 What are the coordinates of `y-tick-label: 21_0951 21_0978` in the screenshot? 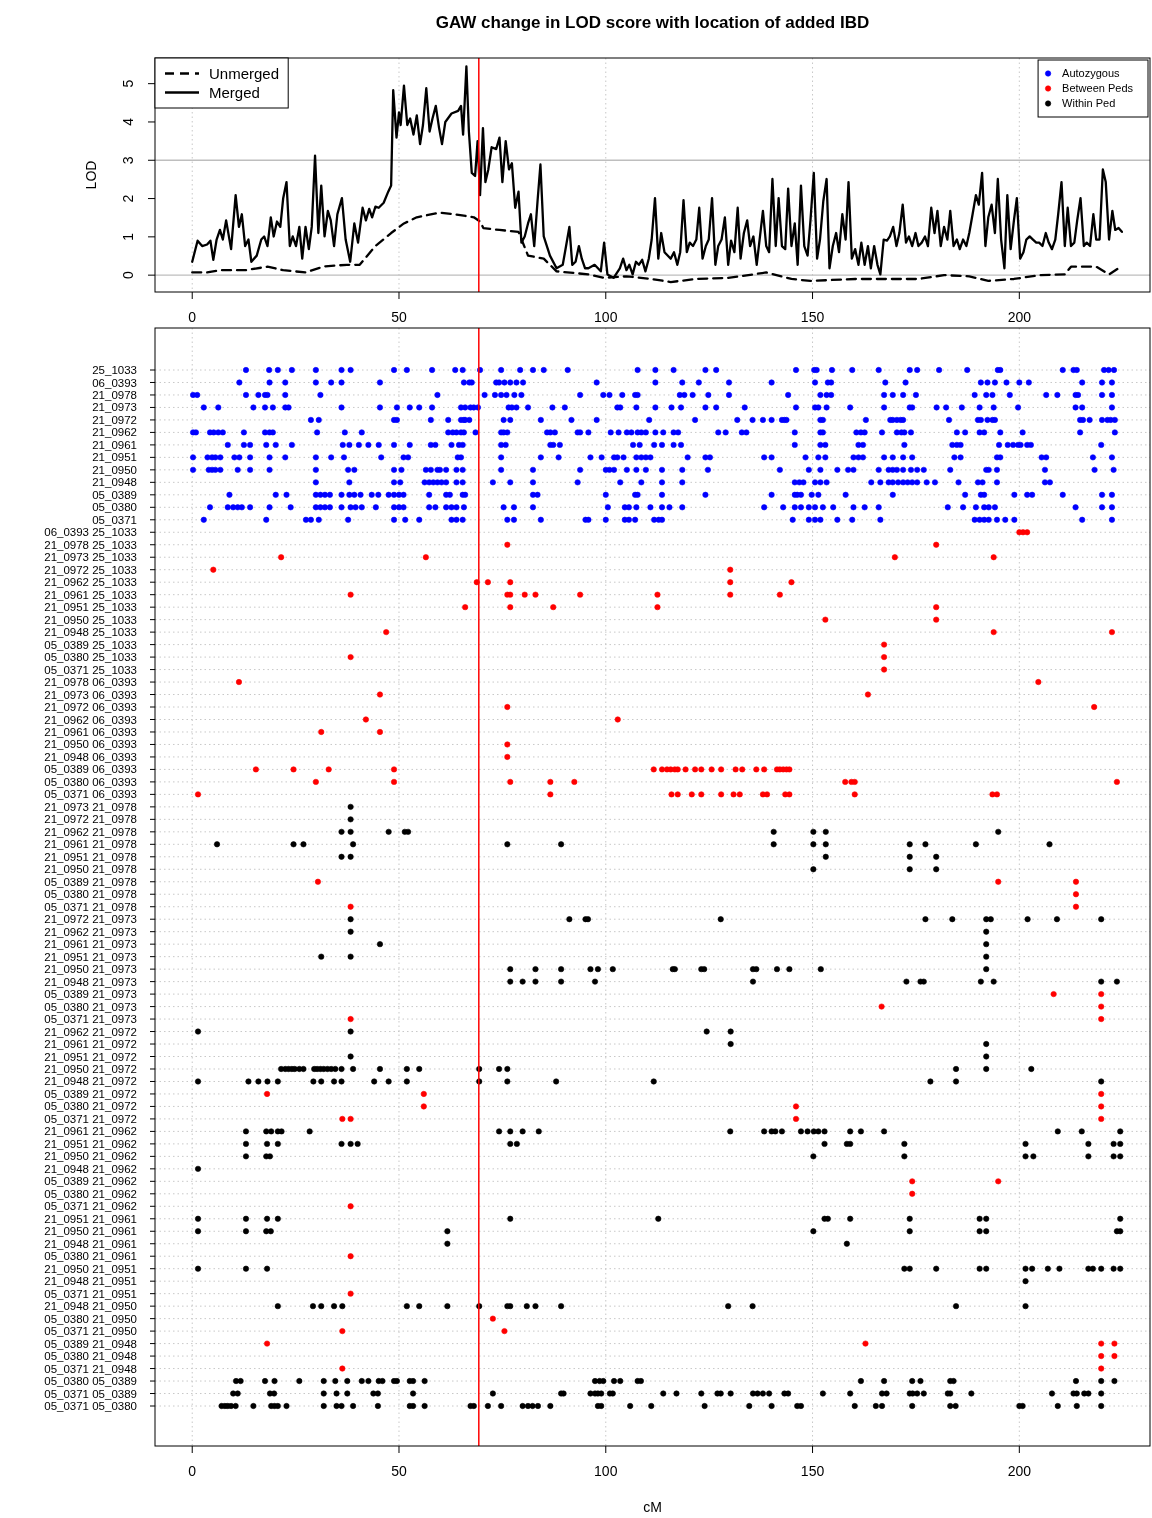 It's located at (90, 856).